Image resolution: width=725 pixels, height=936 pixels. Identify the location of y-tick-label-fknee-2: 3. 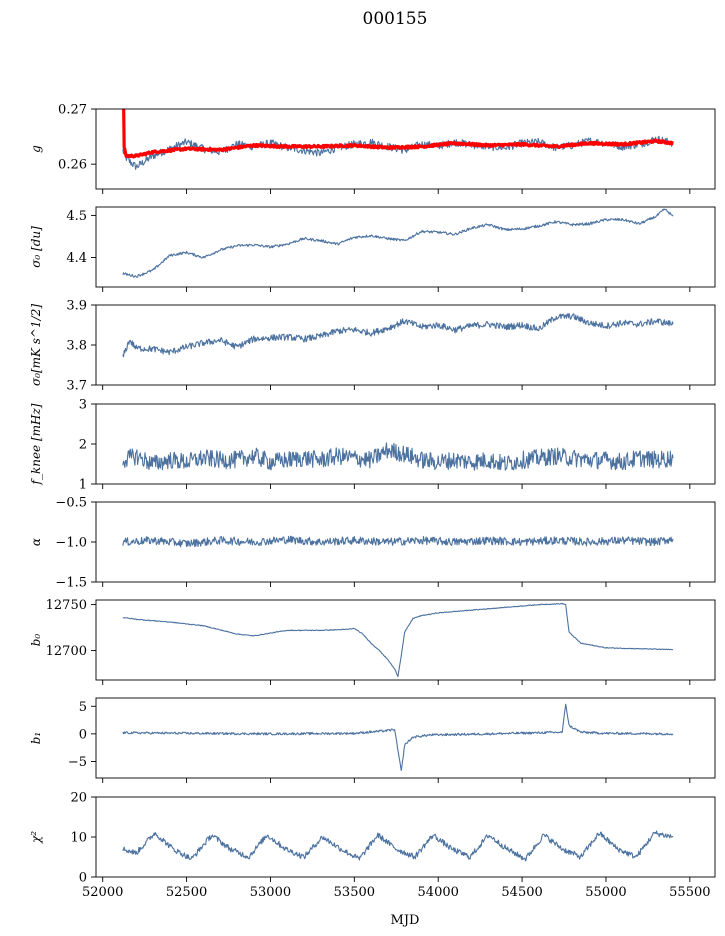
(83, 405).